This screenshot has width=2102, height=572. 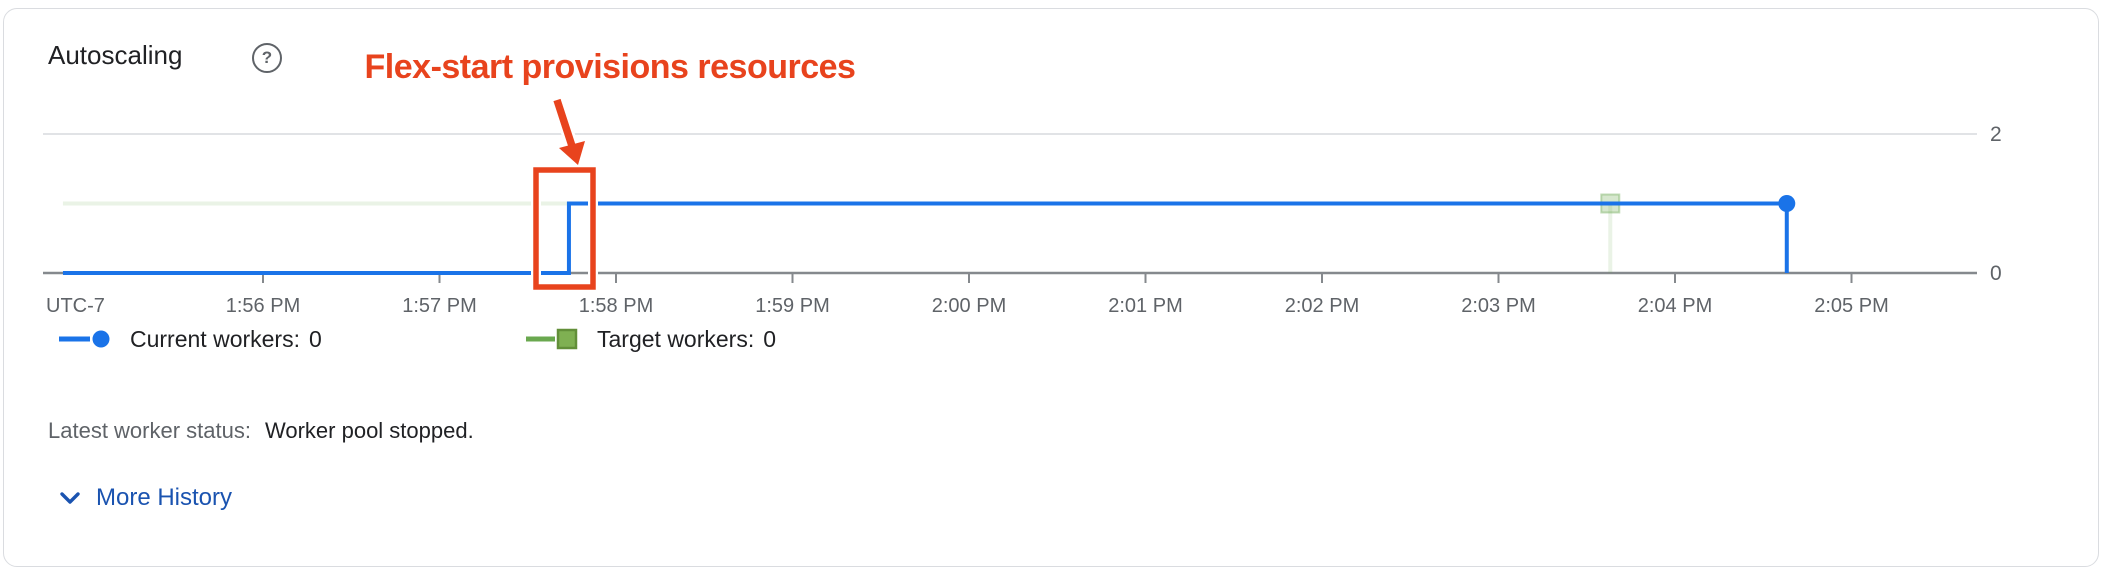 What do you see at coordinates (616, 306) in the screenshot?
I see `x-tick-label: 1:58 PM` at bounding box center [616, 306].